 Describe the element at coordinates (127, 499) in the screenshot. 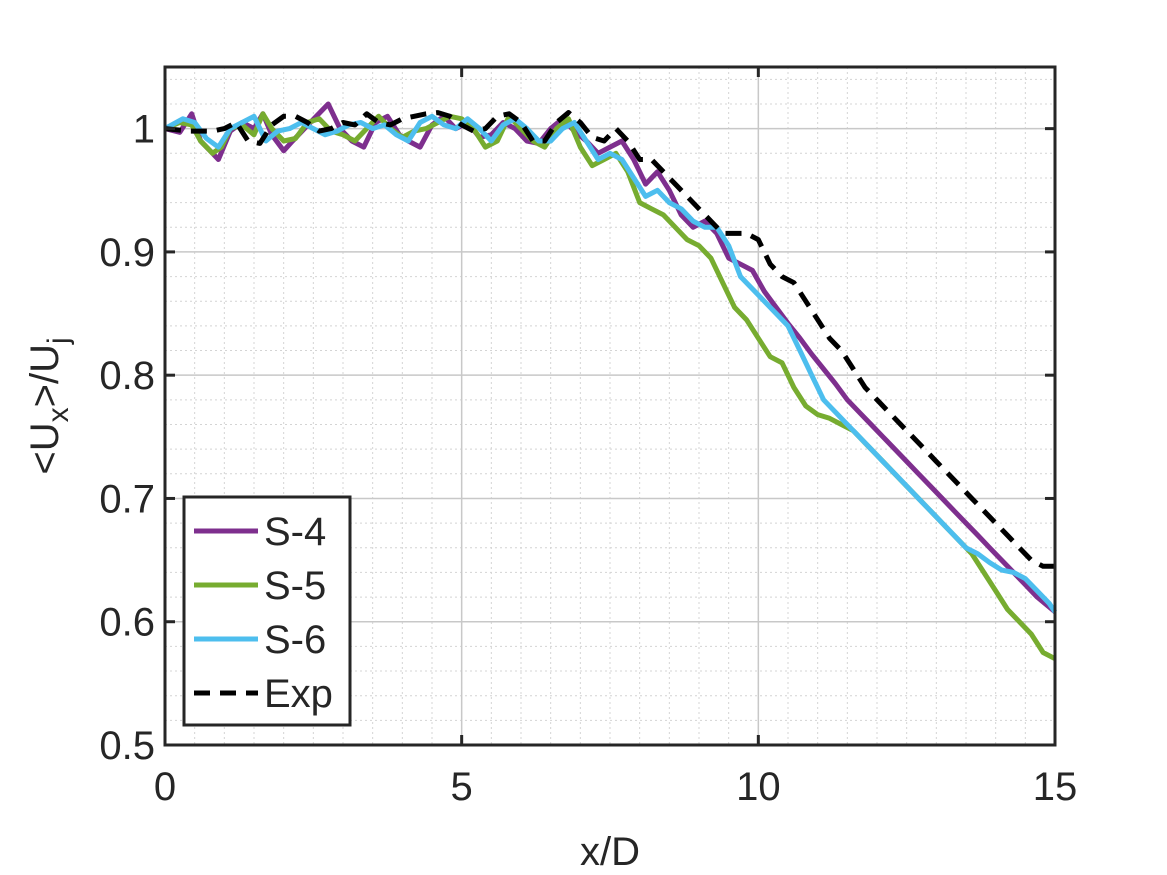

I see `y-tick-label: 0.7` at that location.